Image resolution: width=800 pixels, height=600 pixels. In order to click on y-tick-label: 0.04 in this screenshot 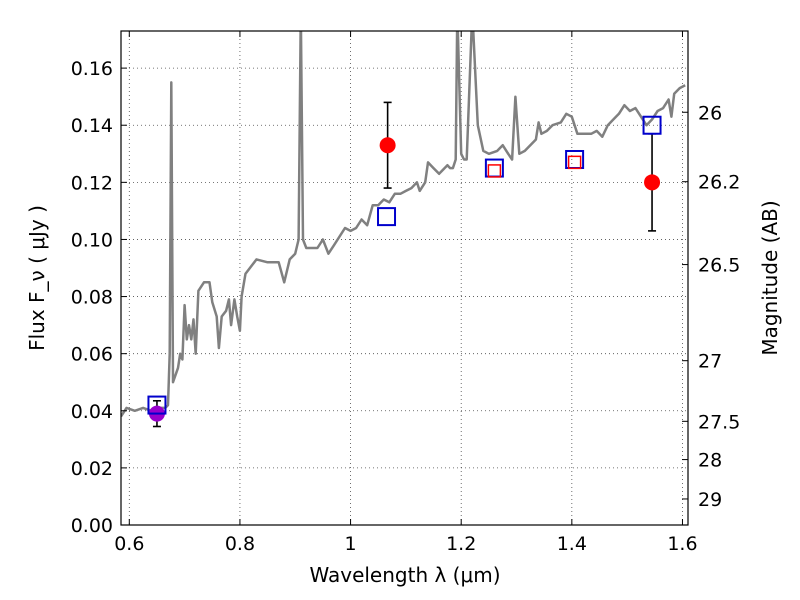, I will do `click(92, 412)`.